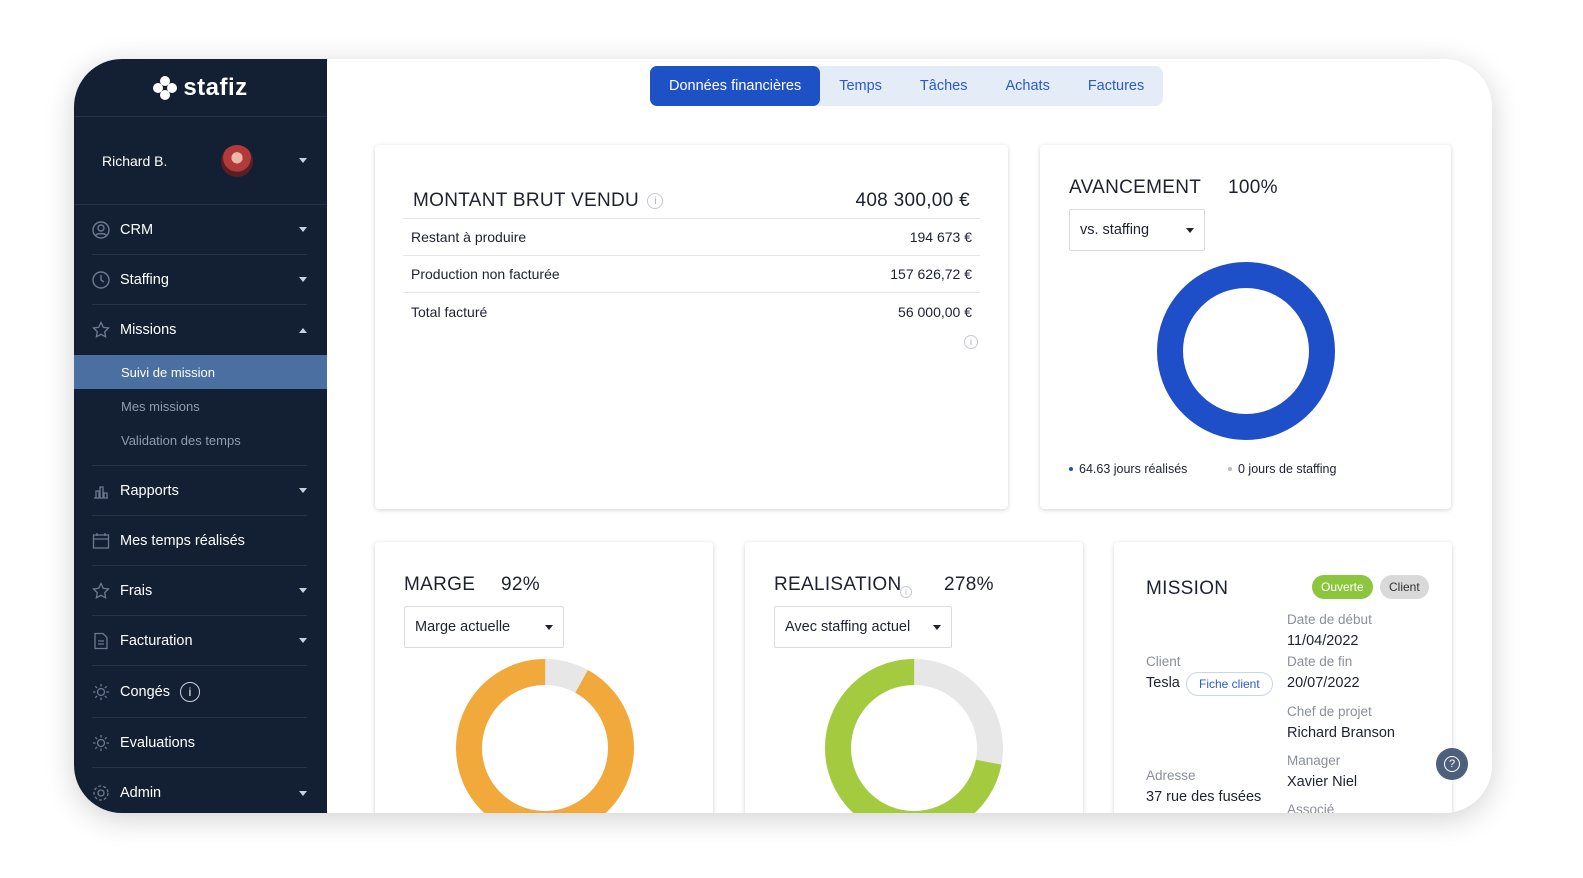 The height and width of the screenshot is (878, 1583). I want to click on sidebar-item-label: Mes temps réalisés, so click(182, 540).